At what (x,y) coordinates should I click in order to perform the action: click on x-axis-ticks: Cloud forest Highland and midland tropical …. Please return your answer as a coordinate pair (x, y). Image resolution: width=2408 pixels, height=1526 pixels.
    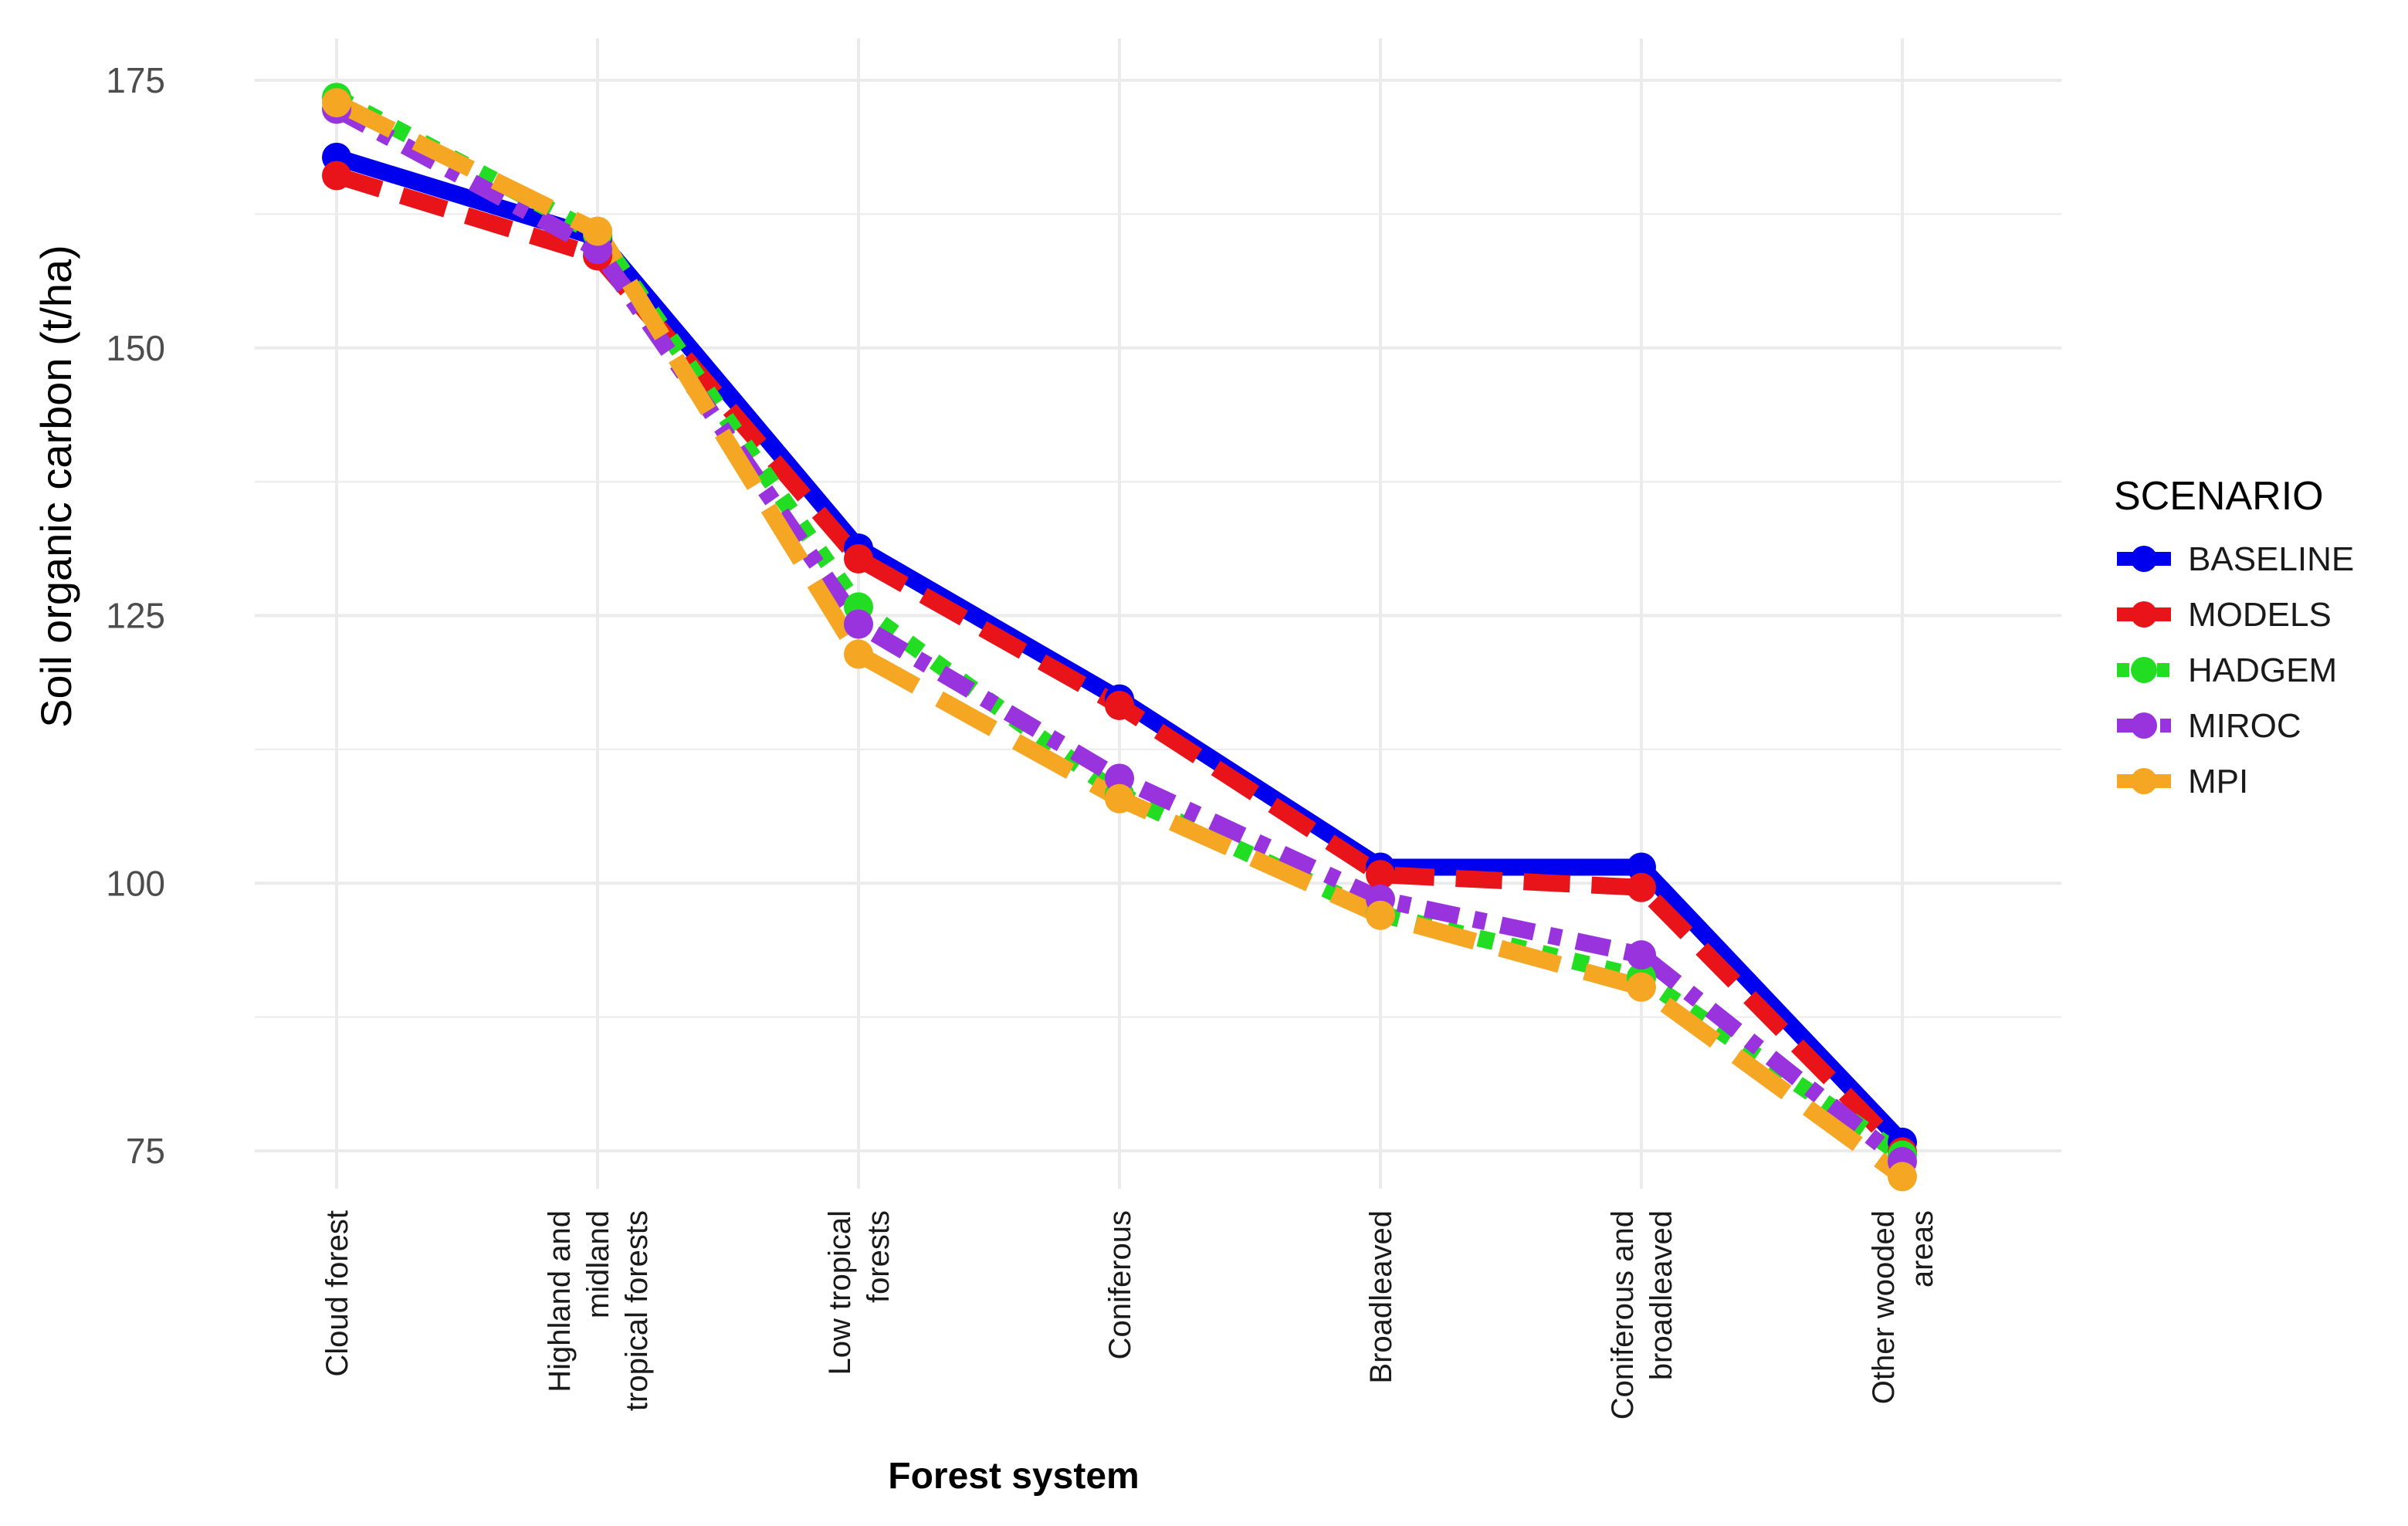
    Looking at the image, I should click on (1129, 1314).